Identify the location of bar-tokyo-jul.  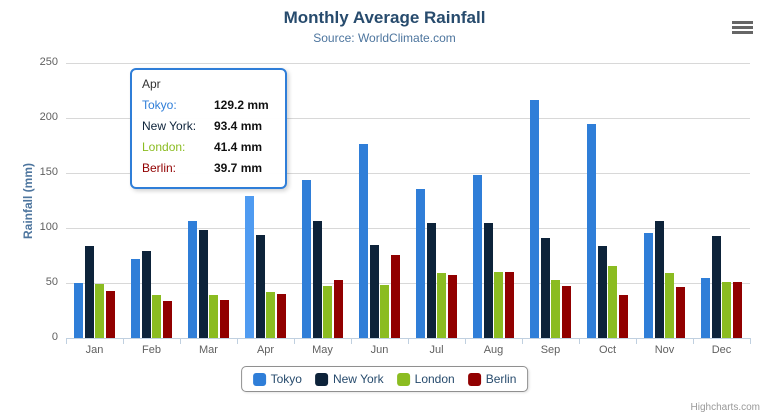
(421, 263).